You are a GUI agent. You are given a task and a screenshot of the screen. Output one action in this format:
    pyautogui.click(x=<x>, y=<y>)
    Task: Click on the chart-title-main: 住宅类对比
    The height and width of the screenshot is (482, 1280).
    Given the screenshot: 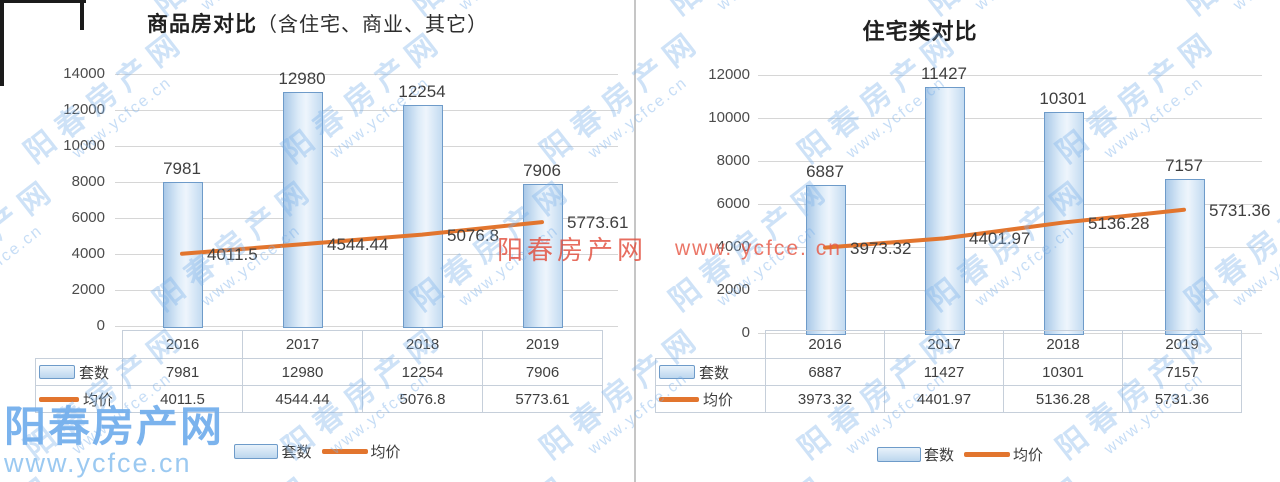 What is the action you would take?
    pyautogui.click(x=920, y=31)
    